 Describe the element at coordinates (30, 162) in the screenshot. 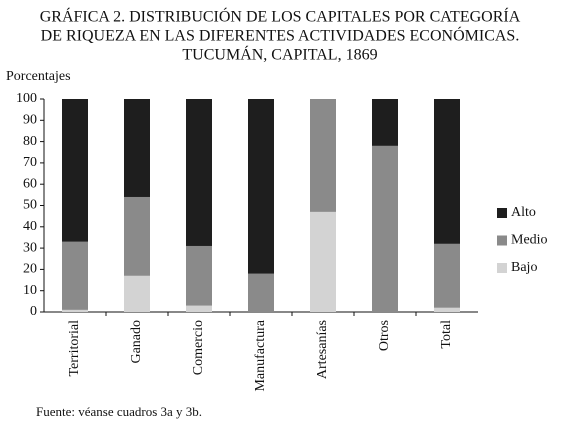

I see `y-tick-label: 70` at that location.